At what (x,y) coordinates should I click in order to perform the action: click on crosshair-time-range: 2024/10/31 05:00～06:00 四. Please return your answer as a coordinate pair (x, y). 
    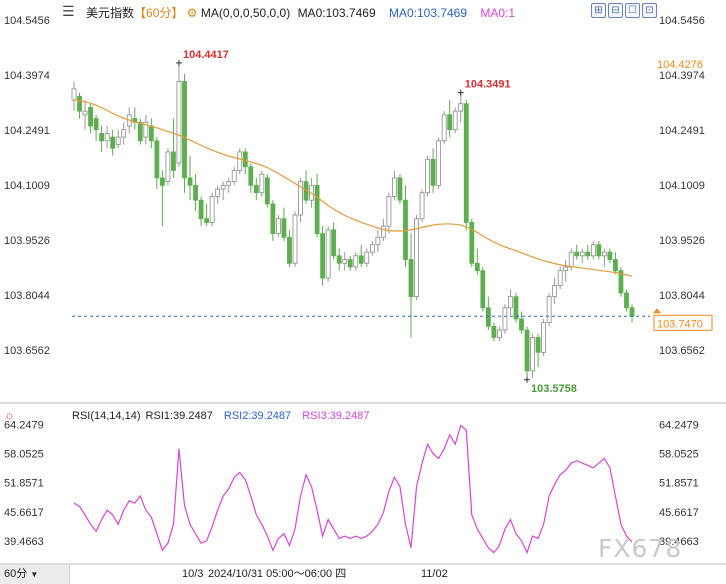
    Looking at the image, I should click on (277, 574).